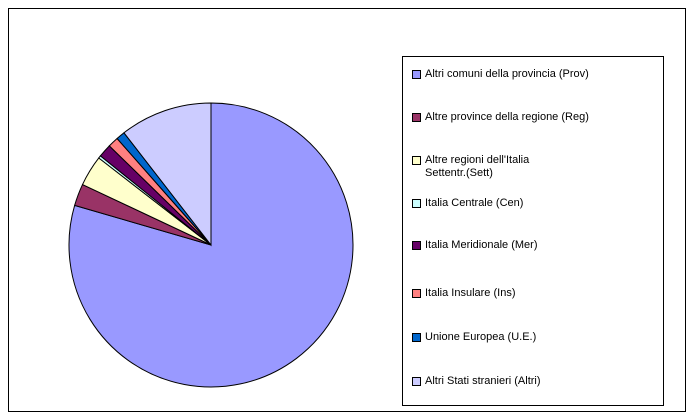 The image size is (696, 420). I want to click on legend-label-reg: Altre province della regione (Reg), so click(507, 117).